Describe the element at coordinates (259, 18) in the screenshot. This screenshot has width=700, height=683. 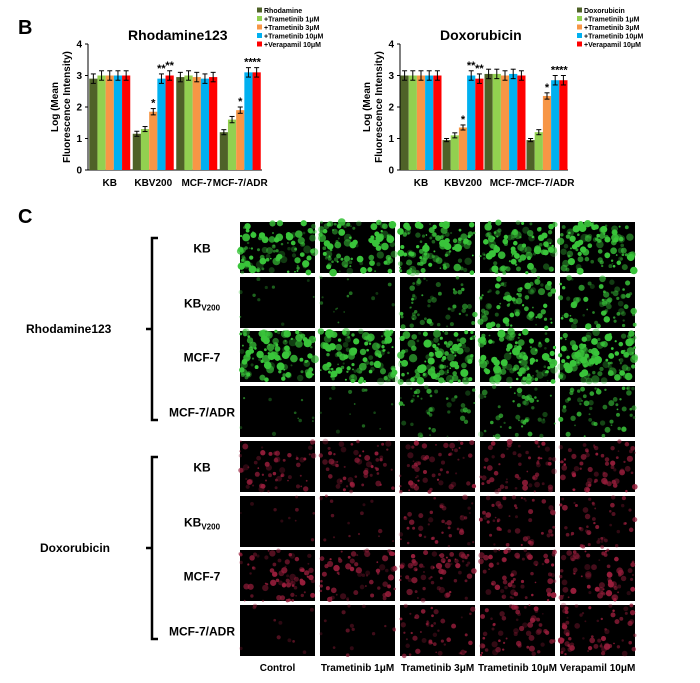
I see `legend-swatch` at that location.